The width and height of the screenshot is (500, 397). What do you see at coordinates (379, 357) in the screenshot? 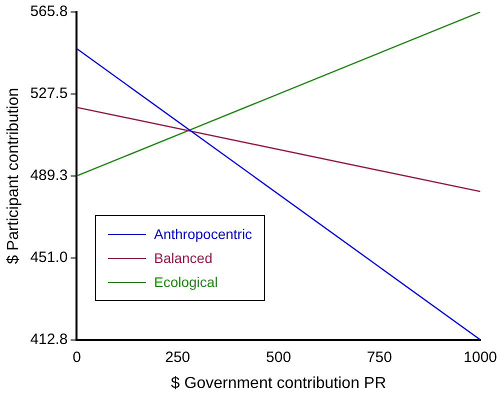
I see `x-tick-label: 750` at bounding box center [379, 357].